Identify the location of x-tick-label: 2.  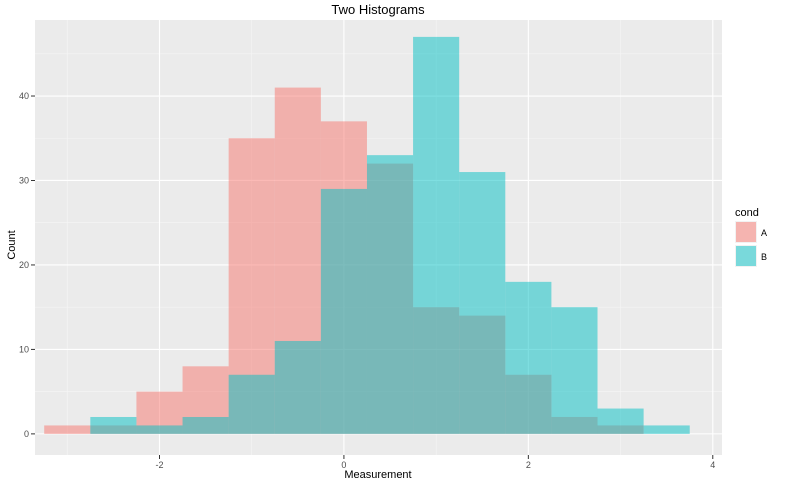
(528, 465).